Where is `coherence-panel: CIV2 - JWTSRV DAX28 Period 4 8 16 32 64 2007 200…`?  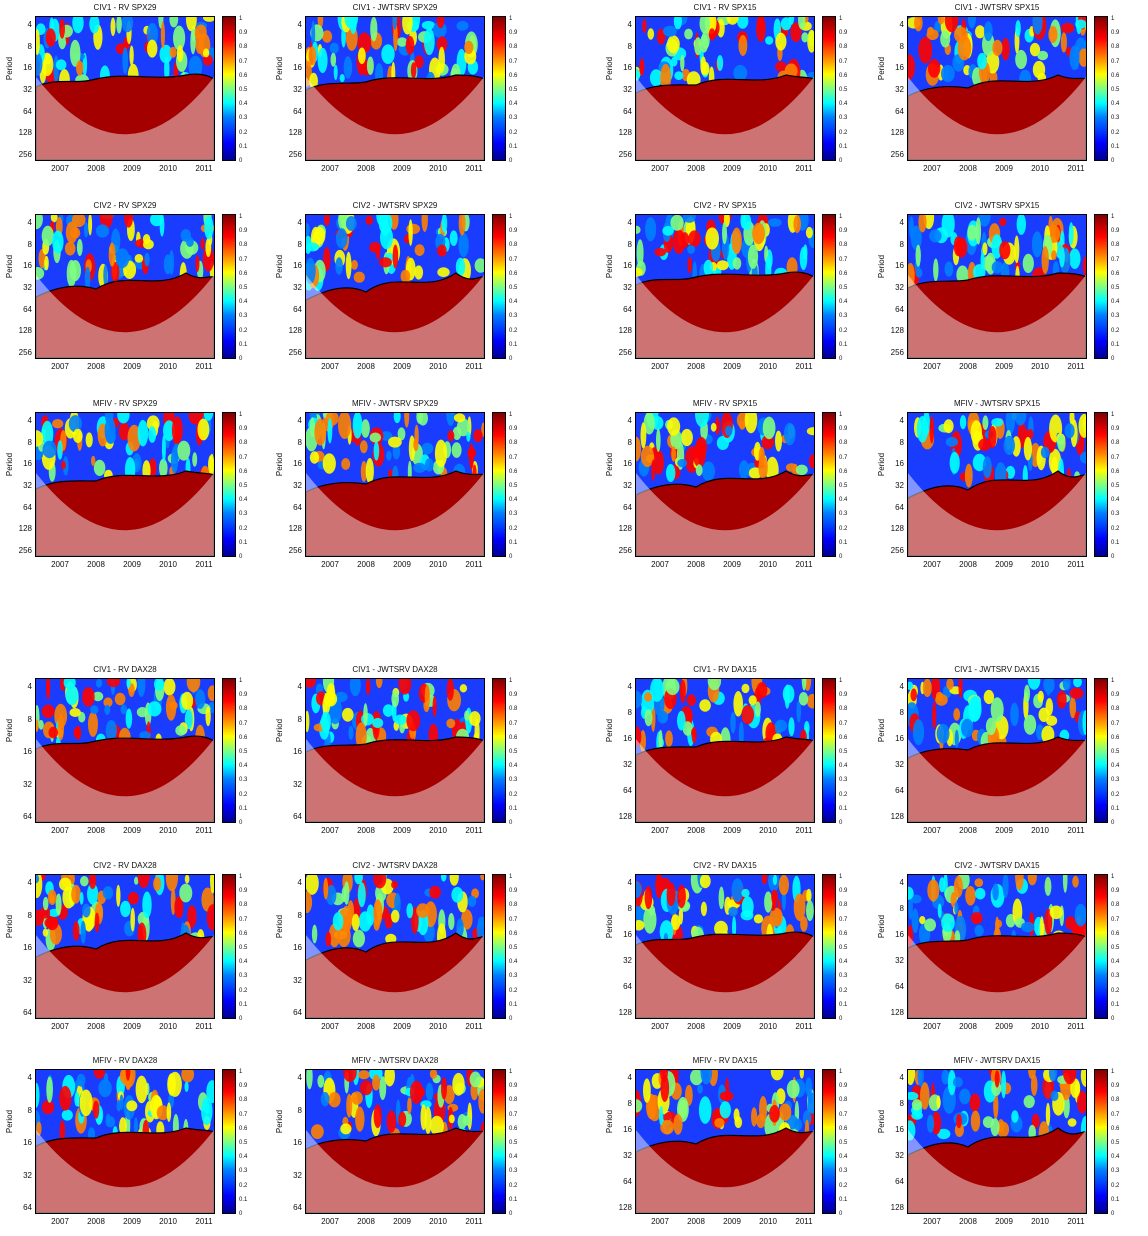 coherence-panel: CIV2 - JWTSRV DAX28 Period 4 8 16 32 64 2007 200… is located at coordinates (405, 947).